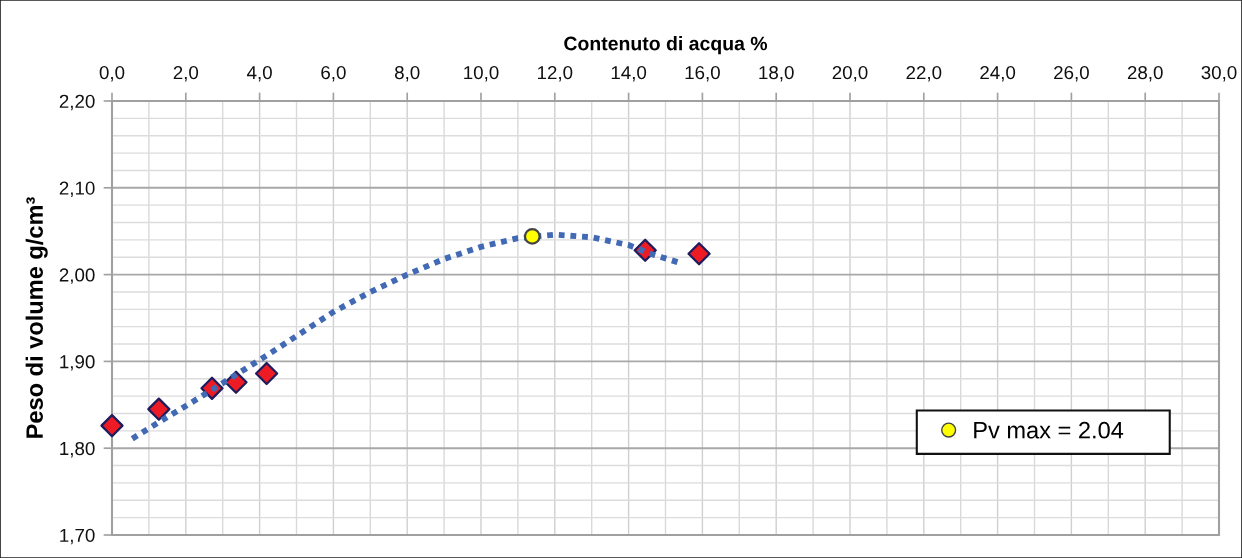 The width and height of the screenshot is (1242, 558). I want to click on x-tick-label: 16,0, so click(702, 73).